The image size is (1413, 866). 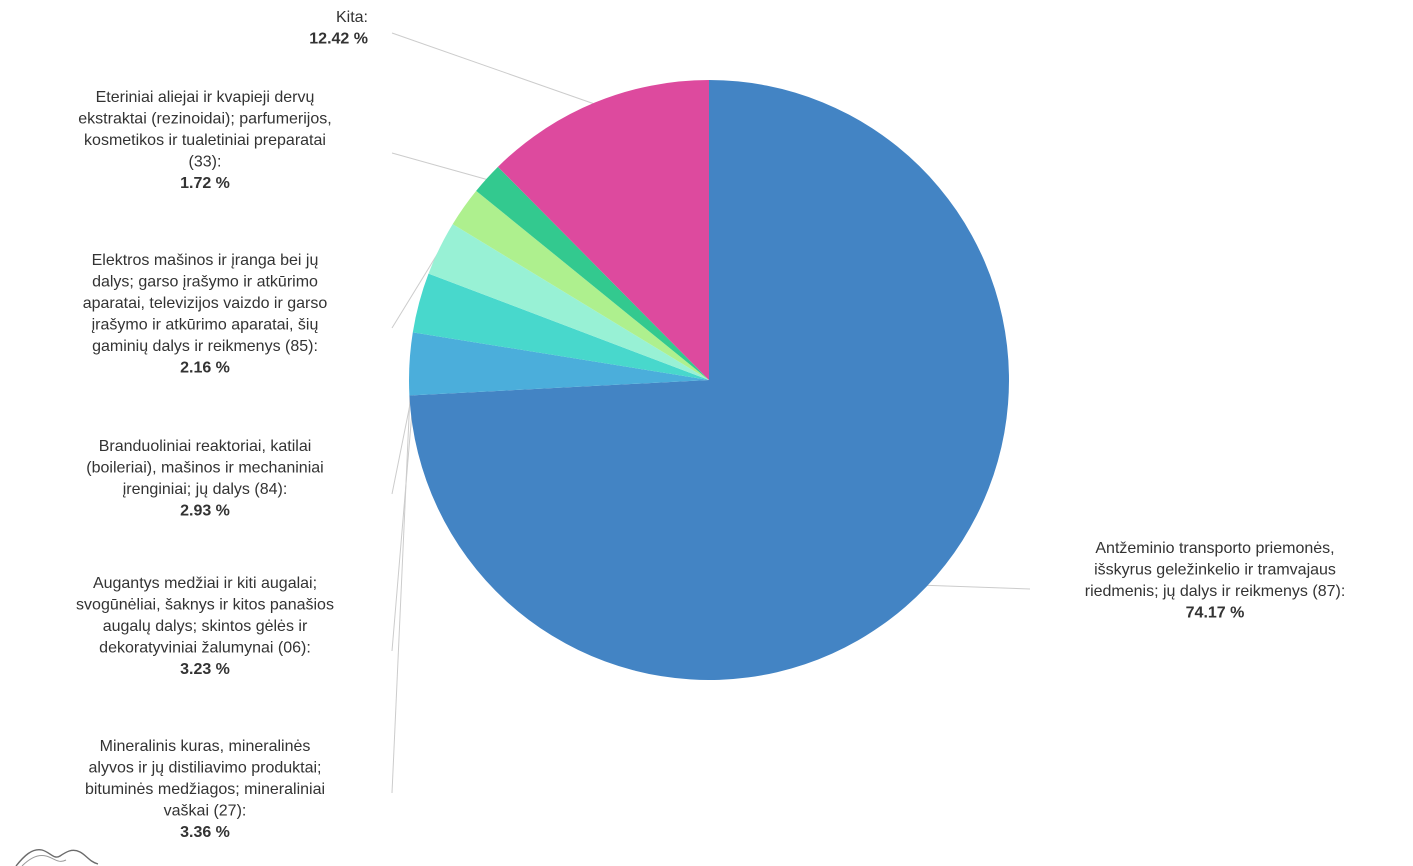 What do you see at coordinates (338, 28) in the screenshot?
I see `slice-label-6: Kita: 12.42 %` at bounding box center [338, 28].